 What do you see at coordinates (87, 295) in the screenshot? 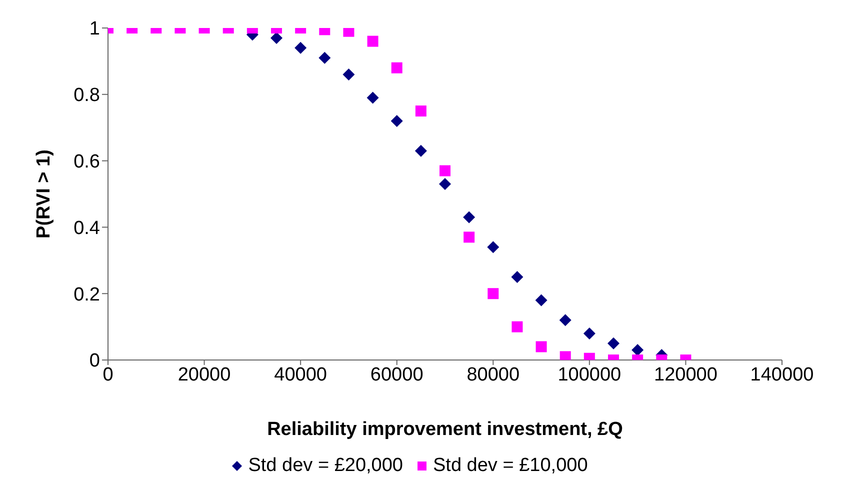
I see `y-tick-label: 0.2` at bounding box center [87, 295].